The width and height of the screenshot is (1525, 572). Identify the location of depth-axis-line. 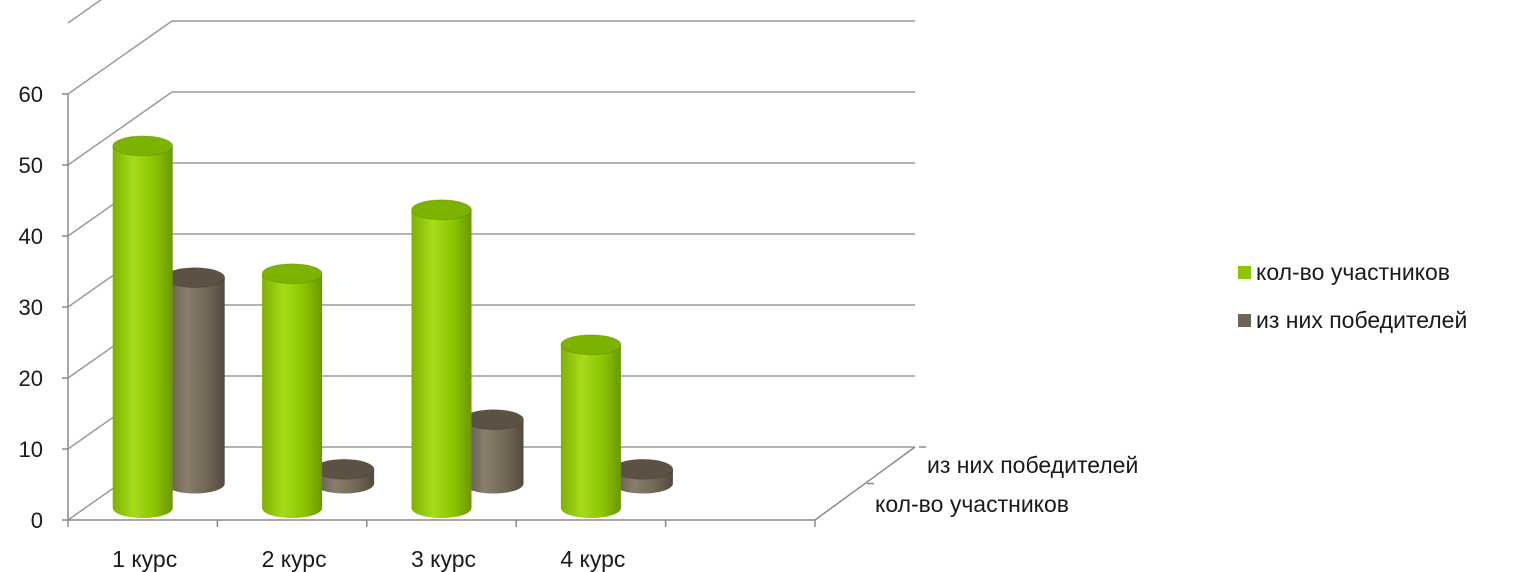
(865, 483).